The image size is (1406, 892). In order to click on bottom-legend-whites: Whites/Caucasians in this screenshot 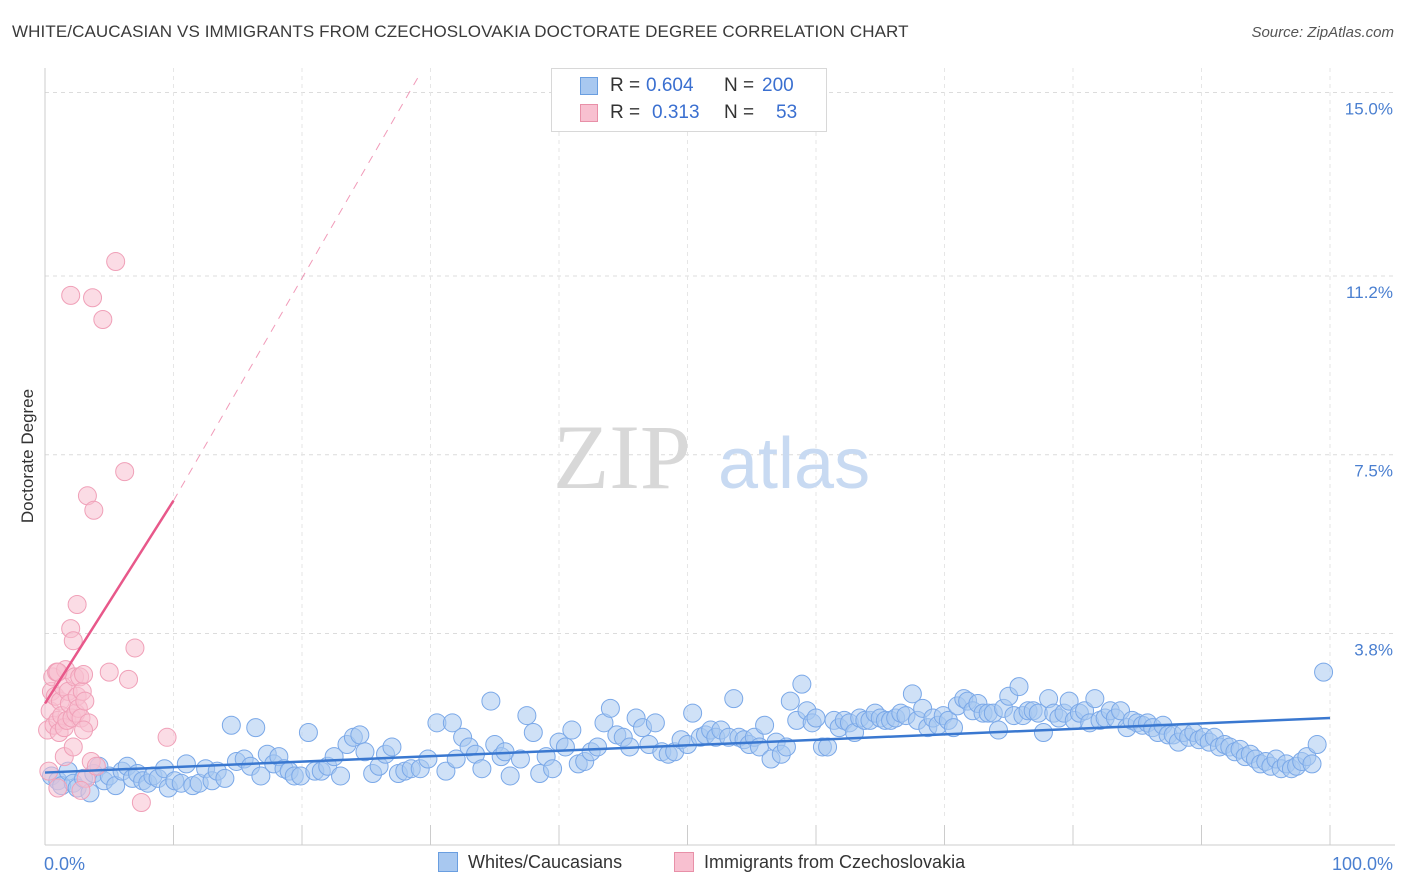, I will do `click(530, 862)`.